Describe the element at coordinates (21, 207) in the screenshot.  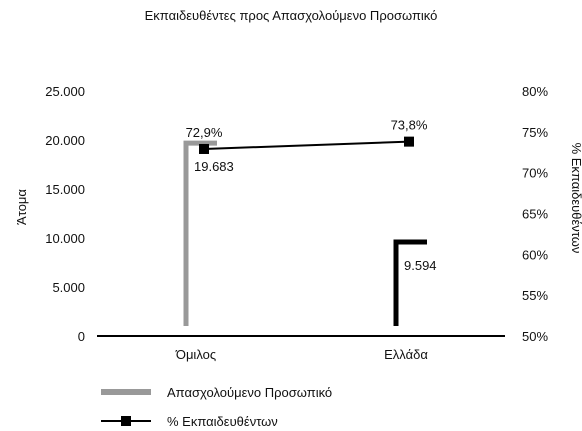
I see `y-axis-left-label: Άτομα` at that location.